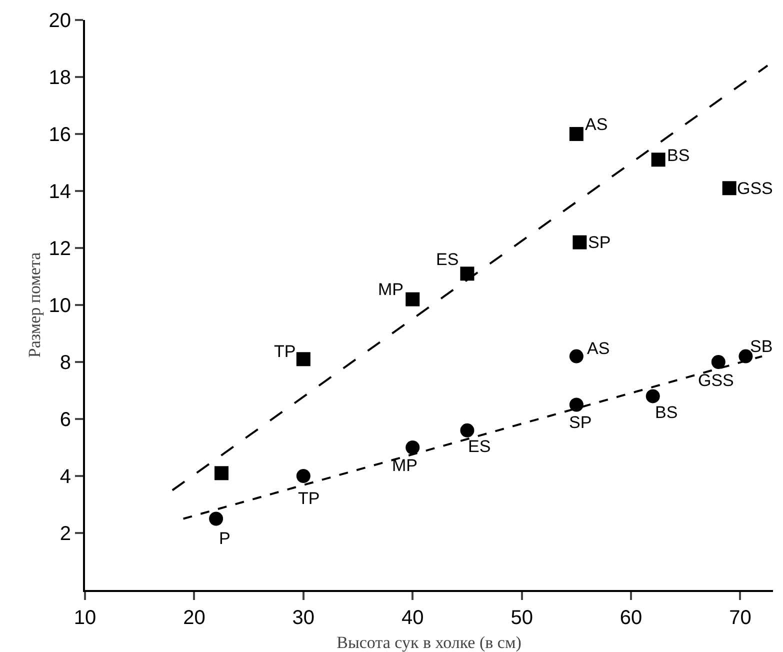  I want to click on x-tick-label: 50, so click(521, 618).